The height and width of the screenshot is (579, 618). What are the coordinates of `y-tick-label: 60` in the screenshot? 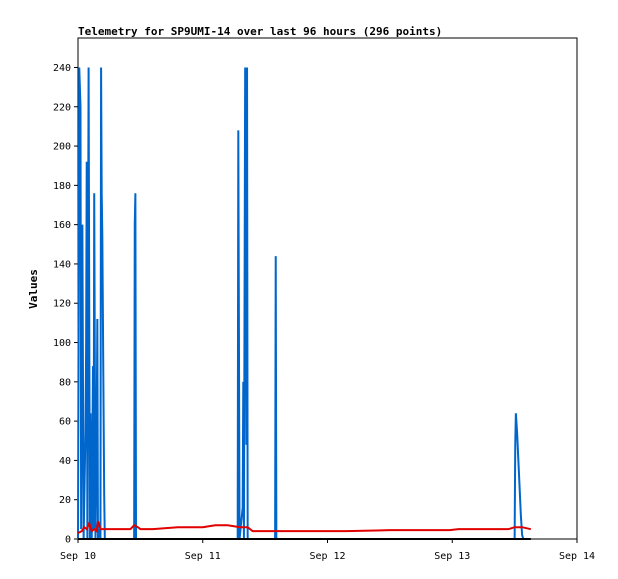 It's located at (65, 422).